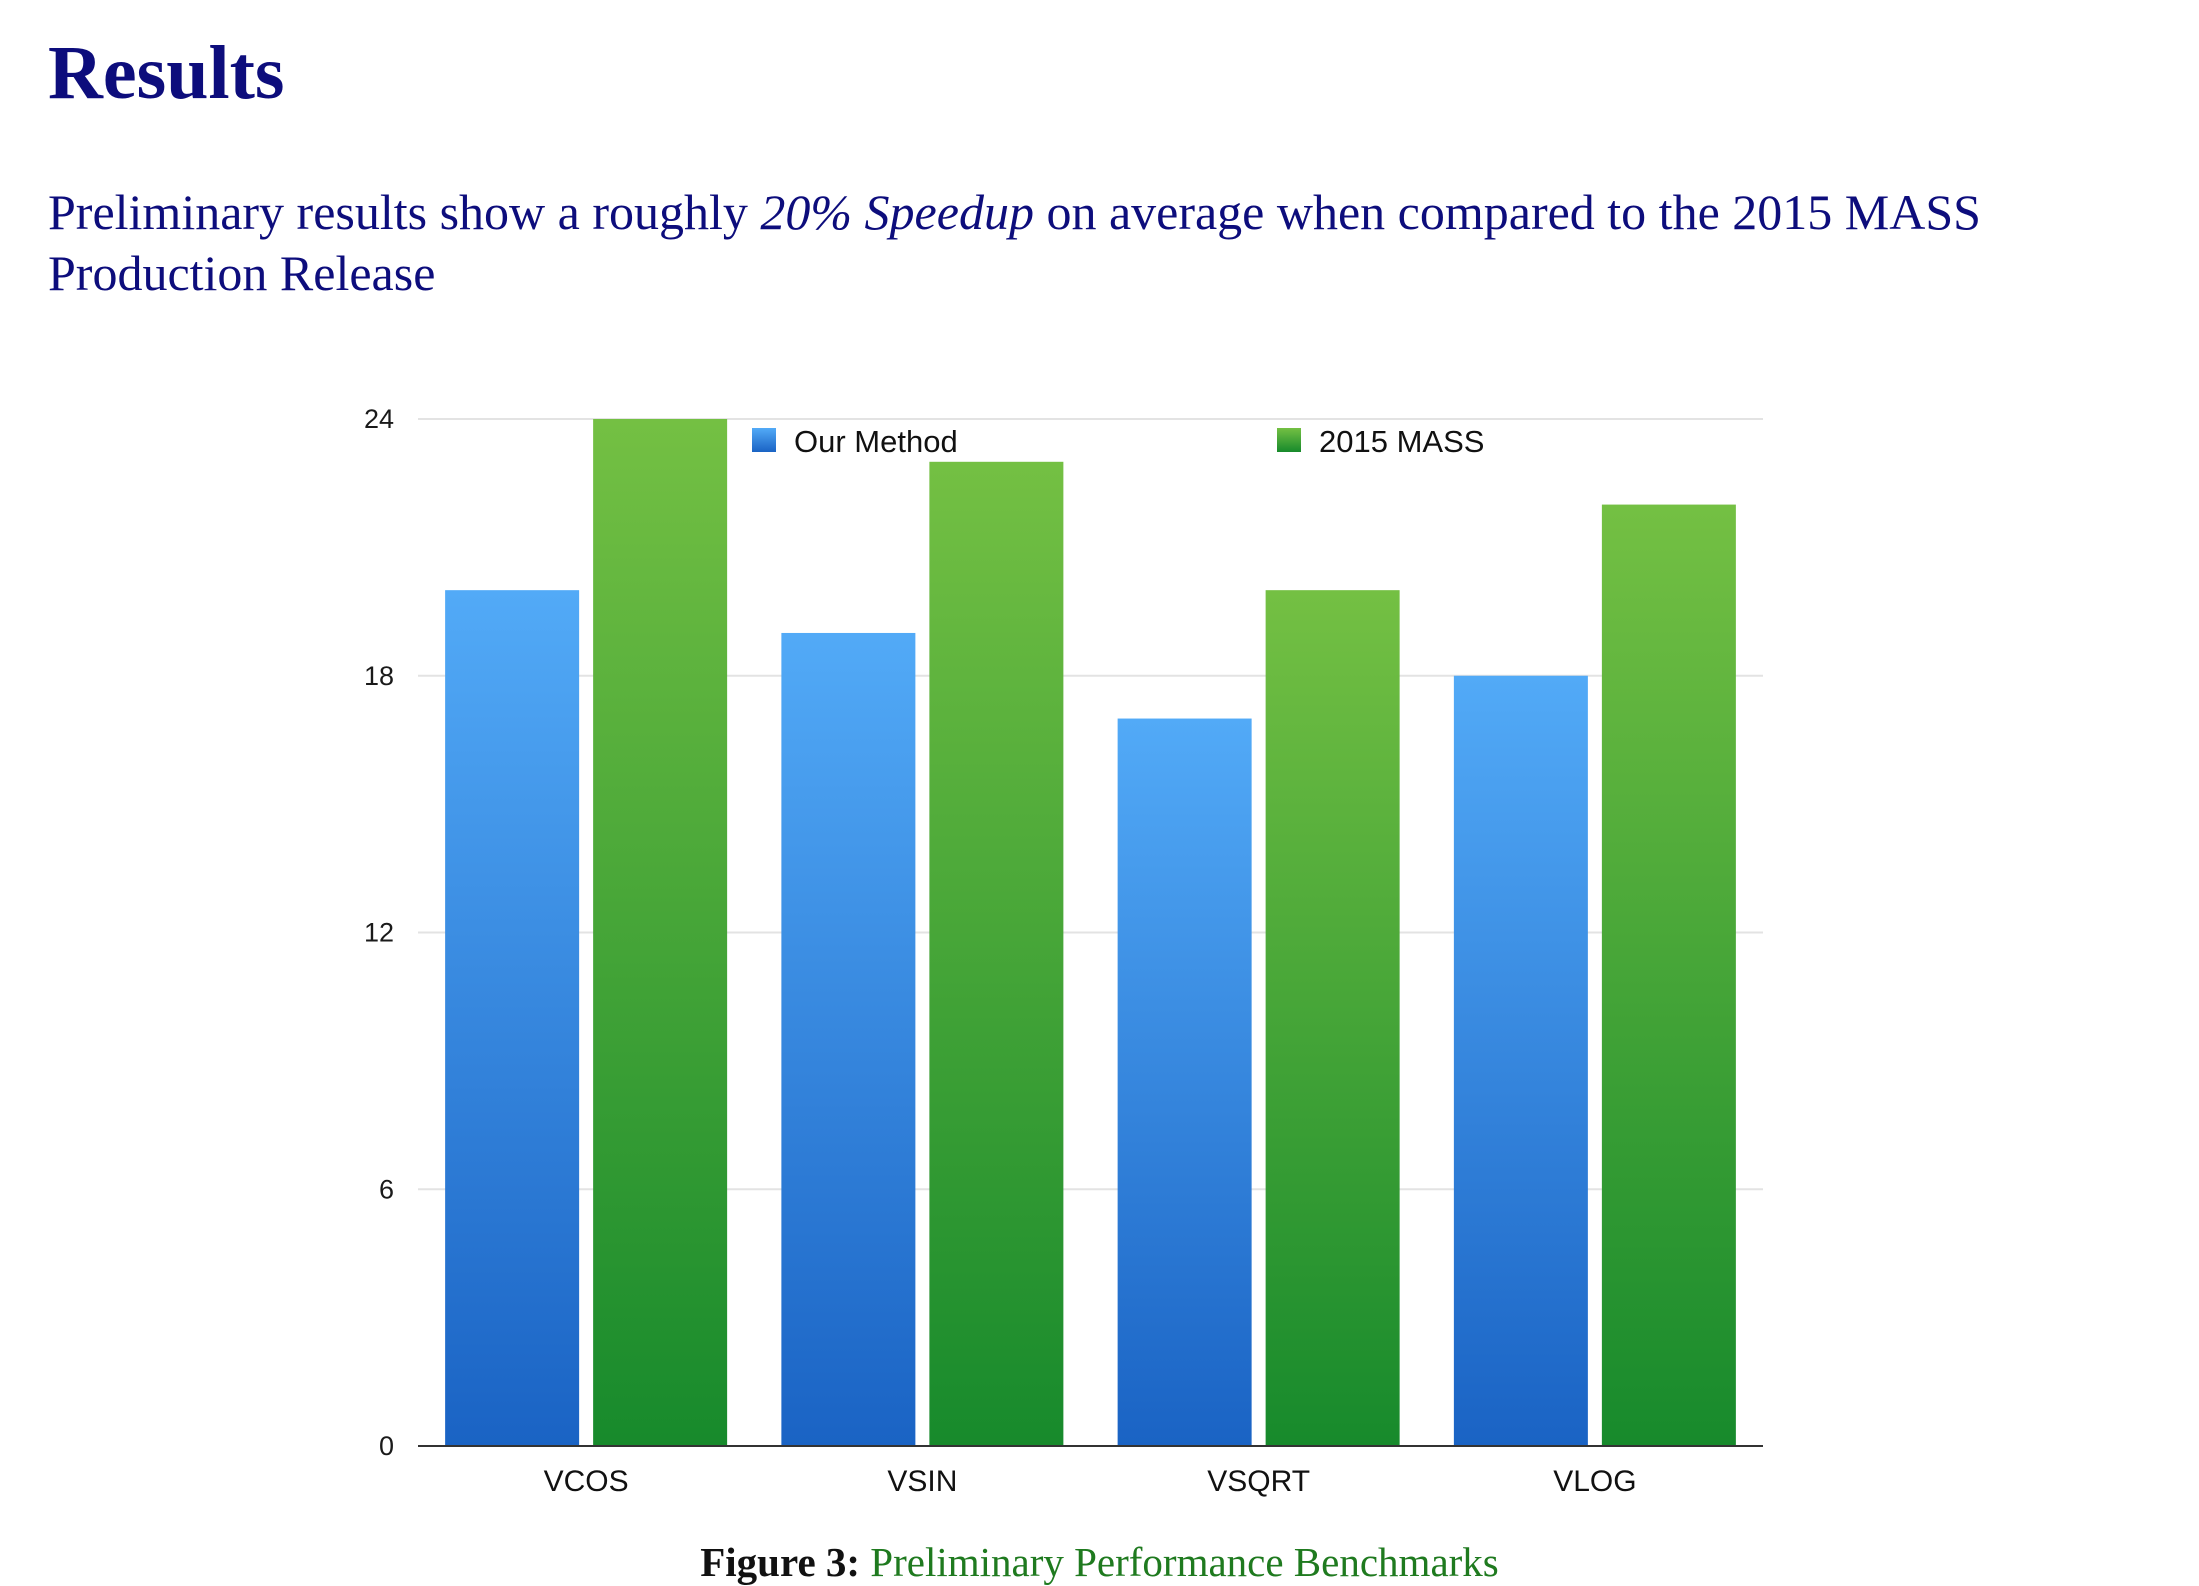 Image resolution: width=2199 pixels, height=1586 pixels. Describe the element at coordinates (379, 676) in the screenshot. I see `y-tick-label: 18` at that location.